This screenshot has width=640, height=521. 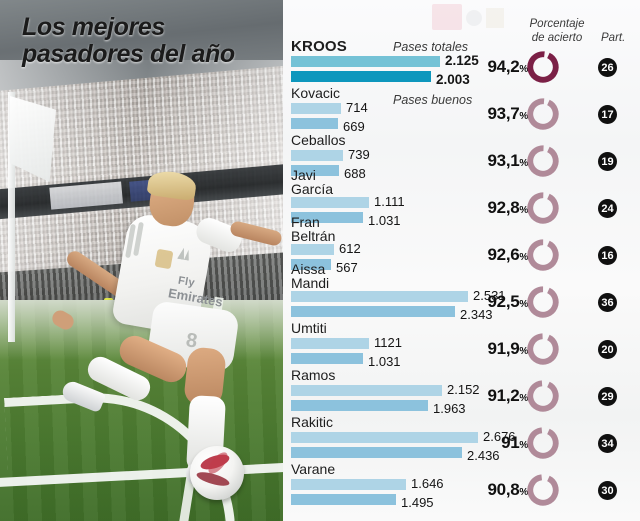 I want to click on column-header-participations: Part., so click(x=613, y=38).